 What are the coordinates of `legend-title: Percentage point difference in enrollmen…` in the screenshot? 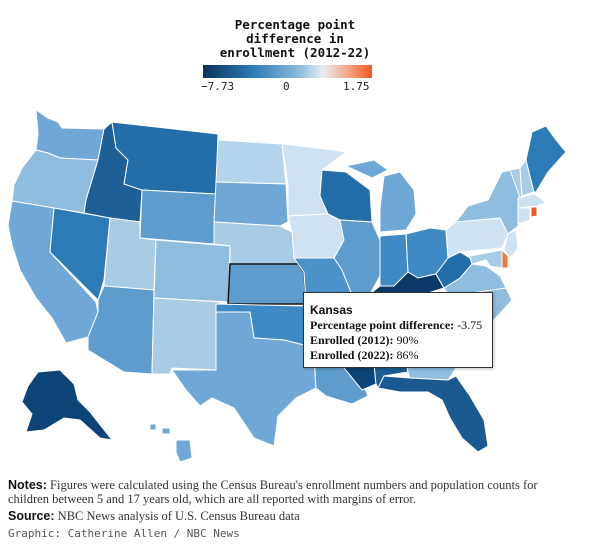 It's located at (295, 39).